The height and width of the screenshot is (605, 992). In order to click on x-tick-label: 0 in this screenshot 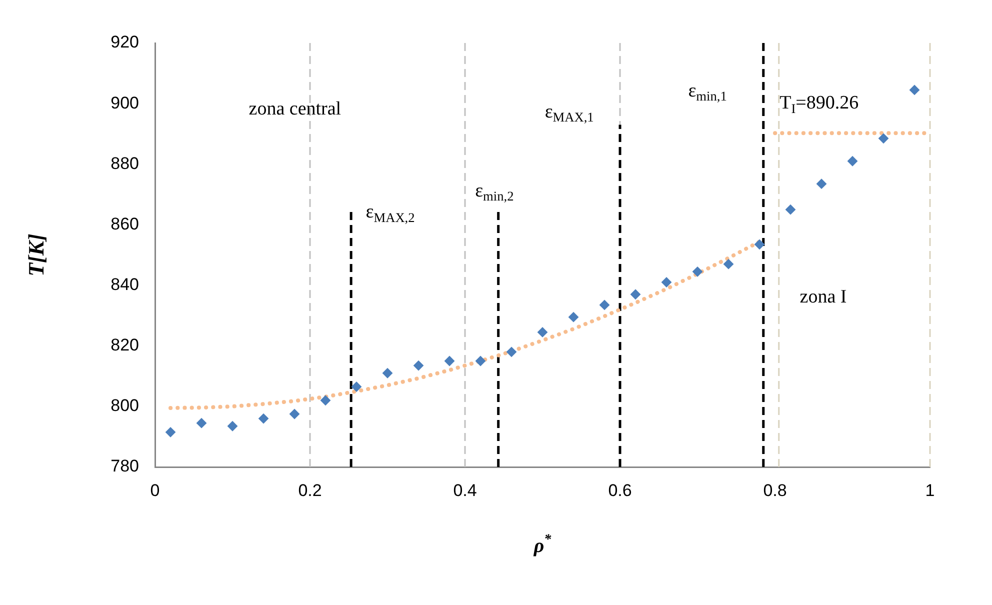, I will do `click(155, 490)`.